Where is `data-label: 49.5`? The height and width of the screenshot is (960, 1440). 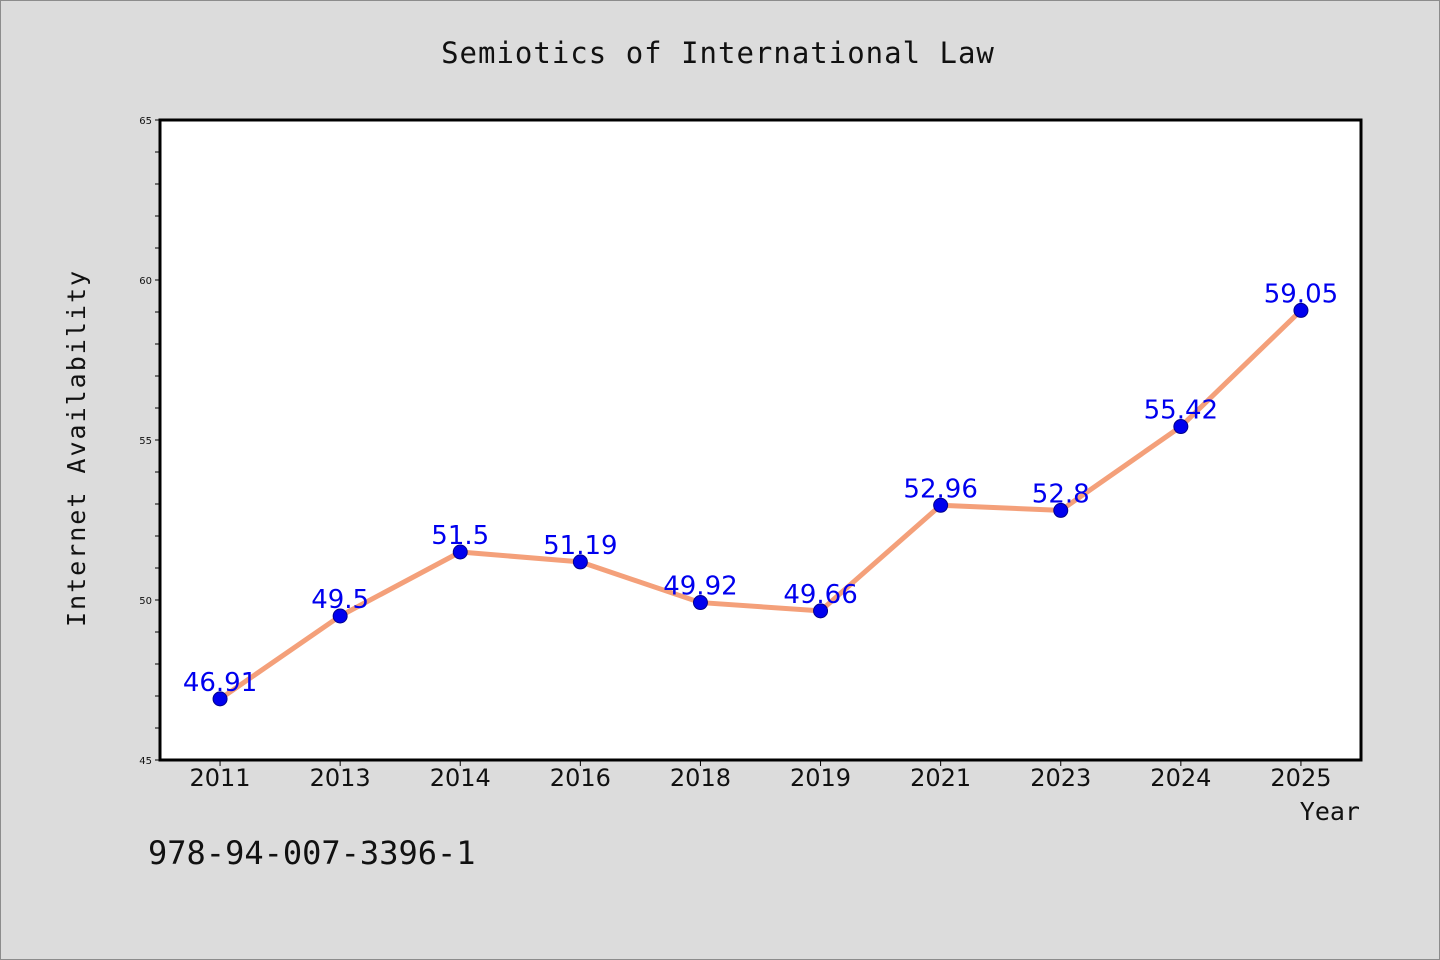 data-label: 49.5 is located at coordinates (340, 600).